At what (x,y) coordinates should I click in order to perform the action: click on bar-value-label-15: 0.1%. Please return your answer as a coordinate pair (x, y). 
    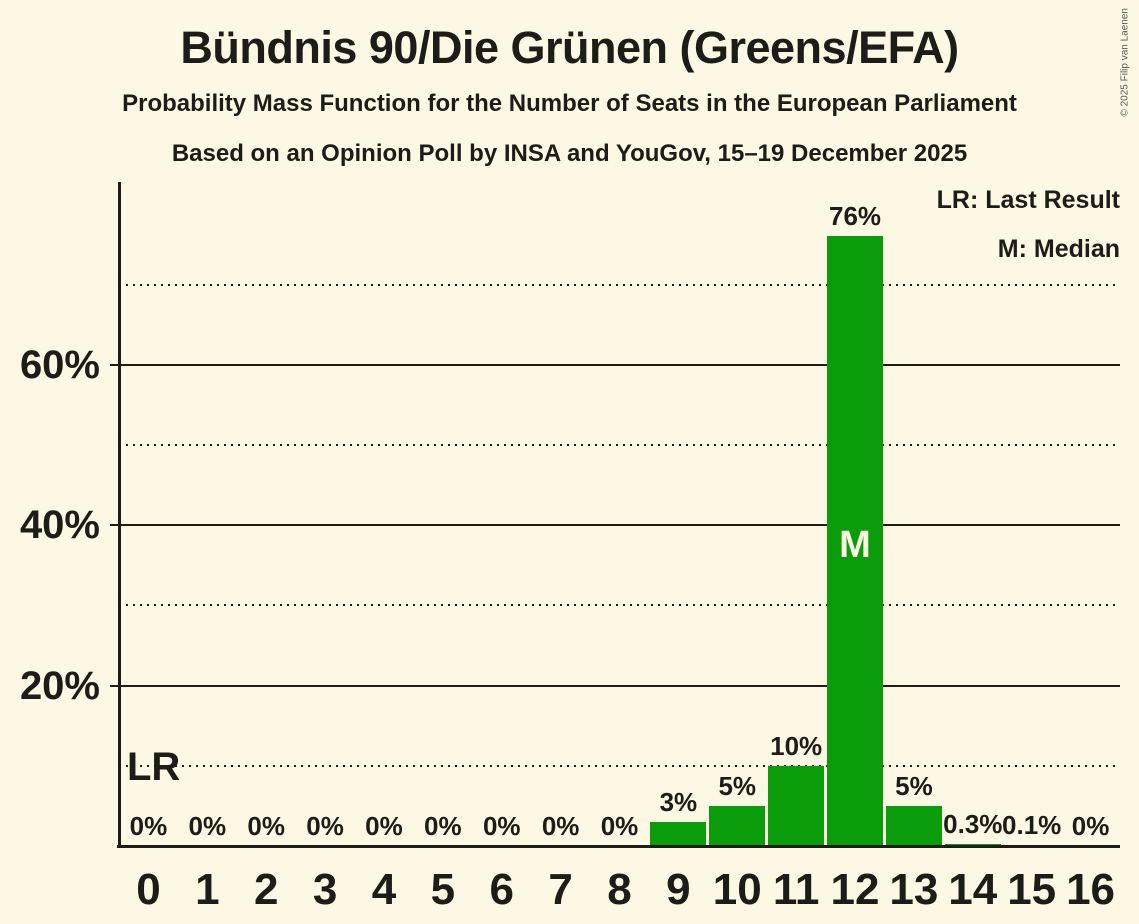
    Looking at the image, I should click on (1032, 825).